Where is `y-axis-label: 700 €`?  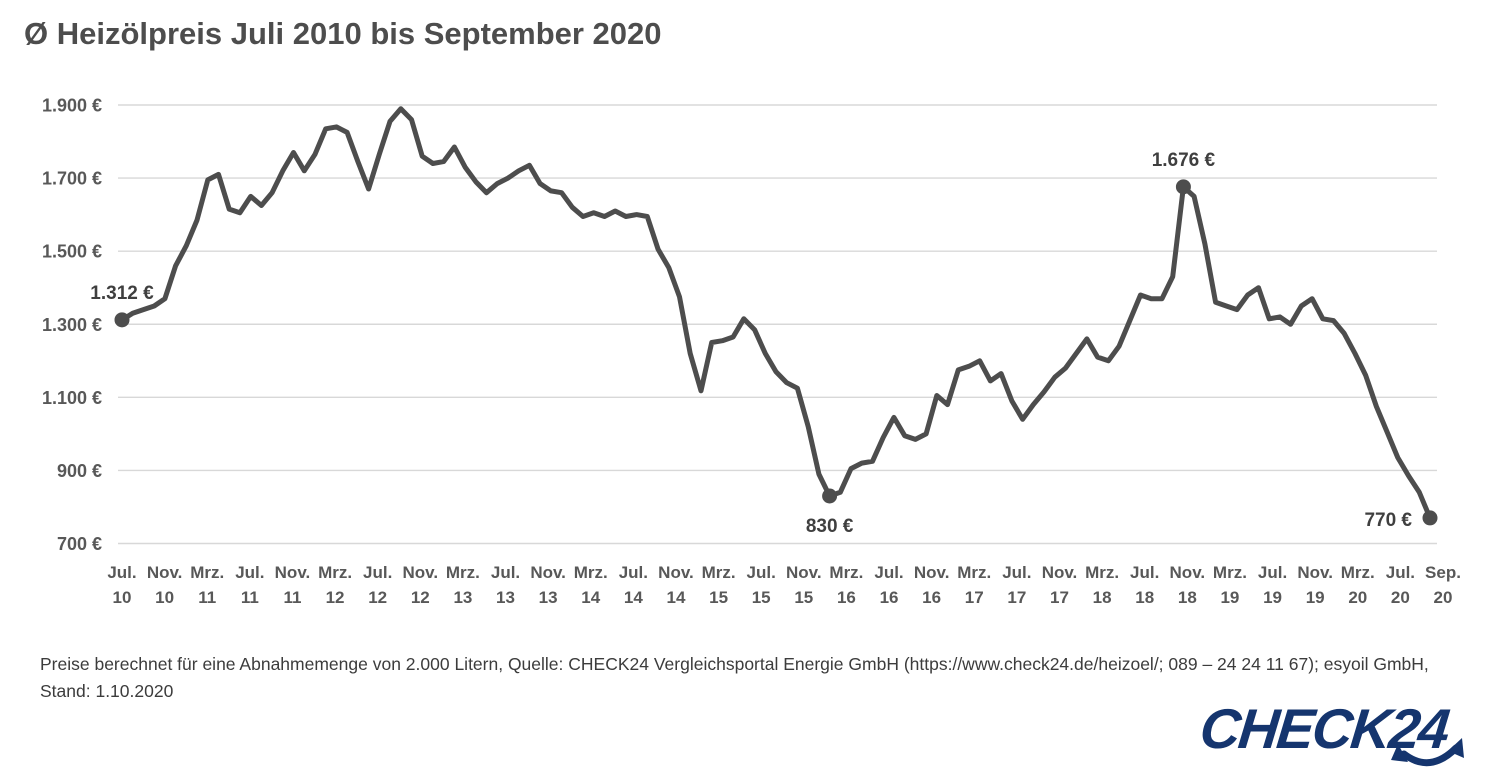
y-axis-label: 700 € is located at coordinates (79, 544).